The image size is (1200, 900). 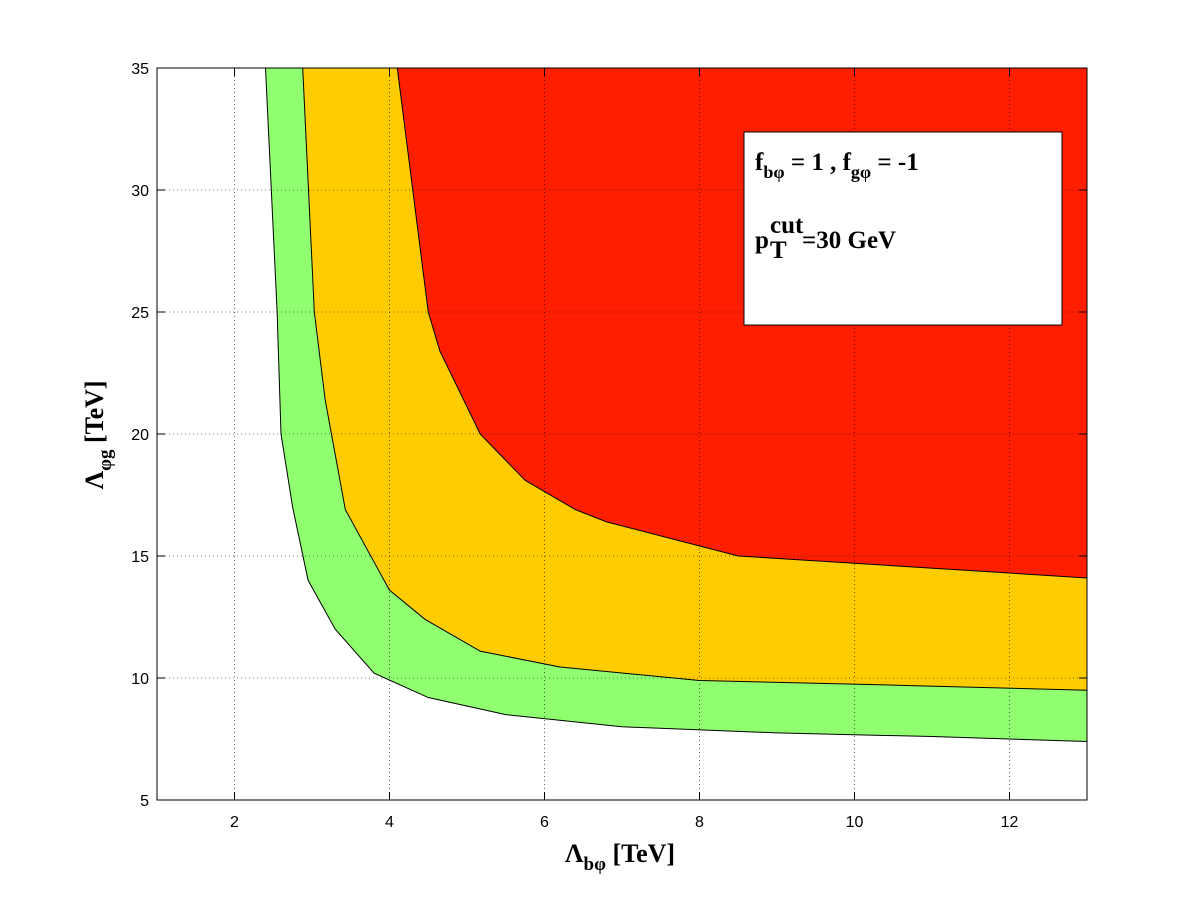 I want to click on annotation: fbφ = 1 , fgφ = -1, so click(x=837, y=165).